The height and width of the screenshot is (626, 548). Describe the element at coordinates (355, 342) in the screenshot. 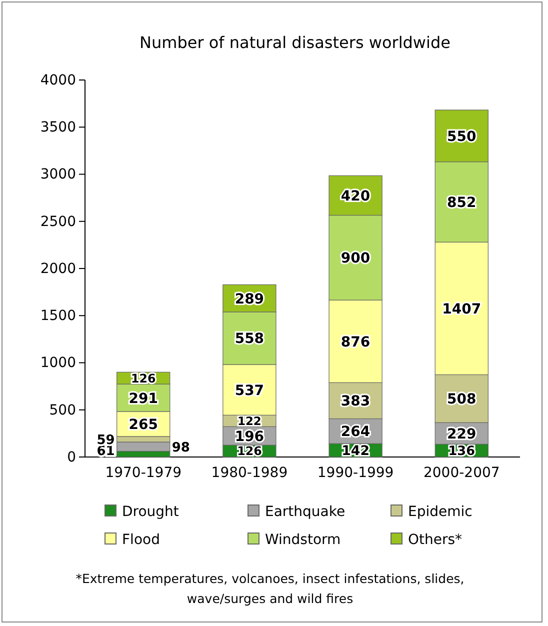

I see `data-label: 876` at that location.